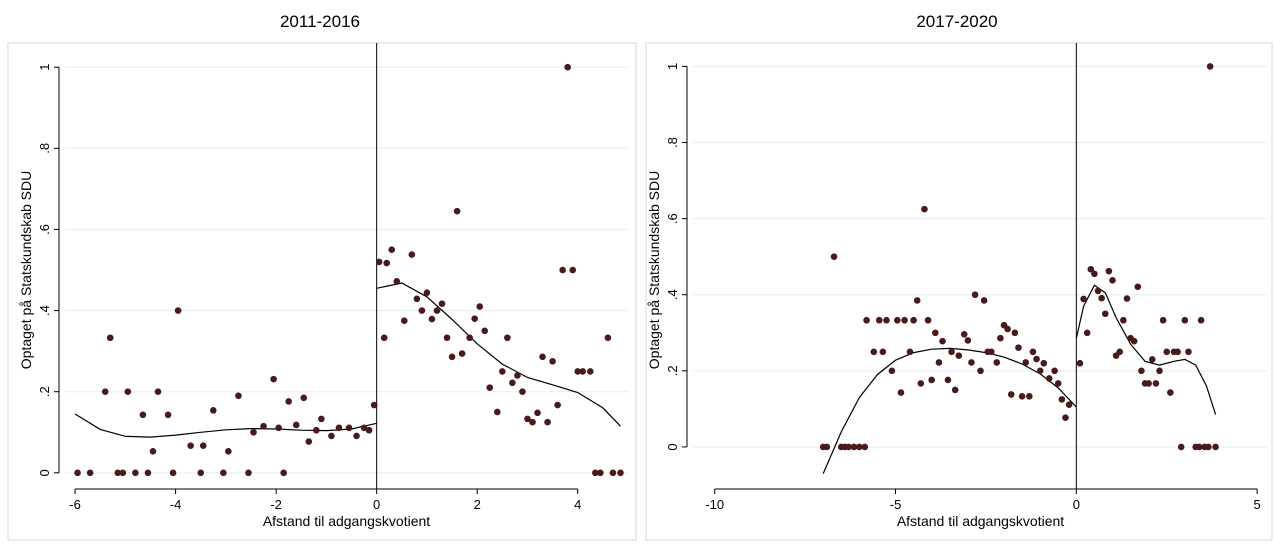 The image size is (1276, 550). I want to click on x-tick-label: -2, so click(276, 504).